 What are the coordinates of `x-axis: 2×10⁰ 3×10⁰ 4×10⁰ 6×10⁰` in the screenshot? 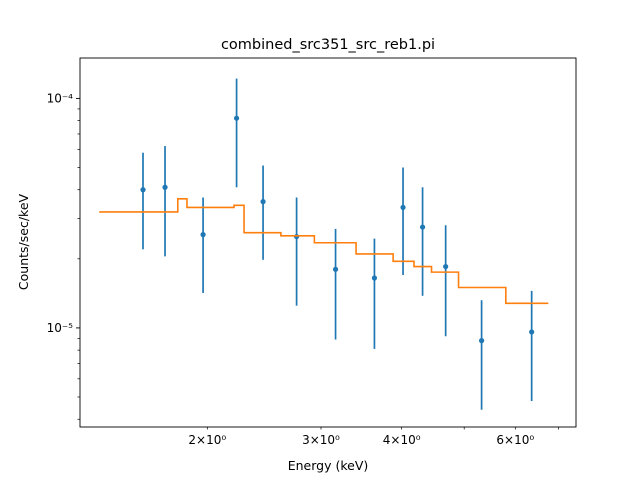 It's located at (373, 437).